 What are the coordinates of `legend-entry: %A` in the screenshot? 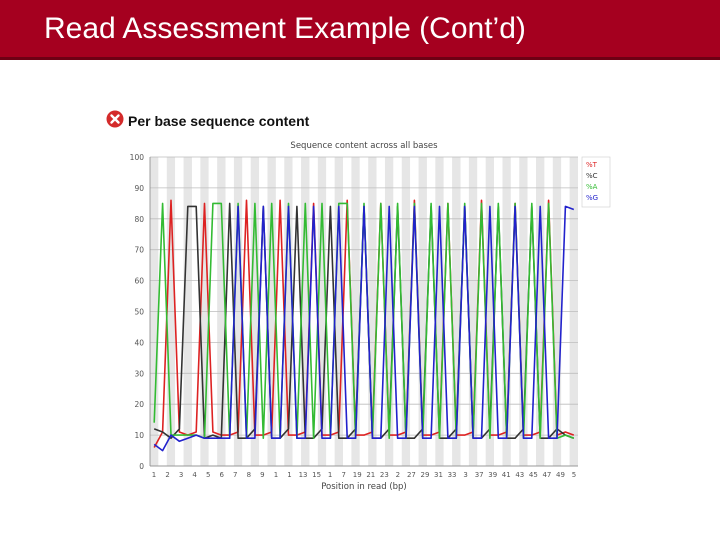 It's located at (592, 187).